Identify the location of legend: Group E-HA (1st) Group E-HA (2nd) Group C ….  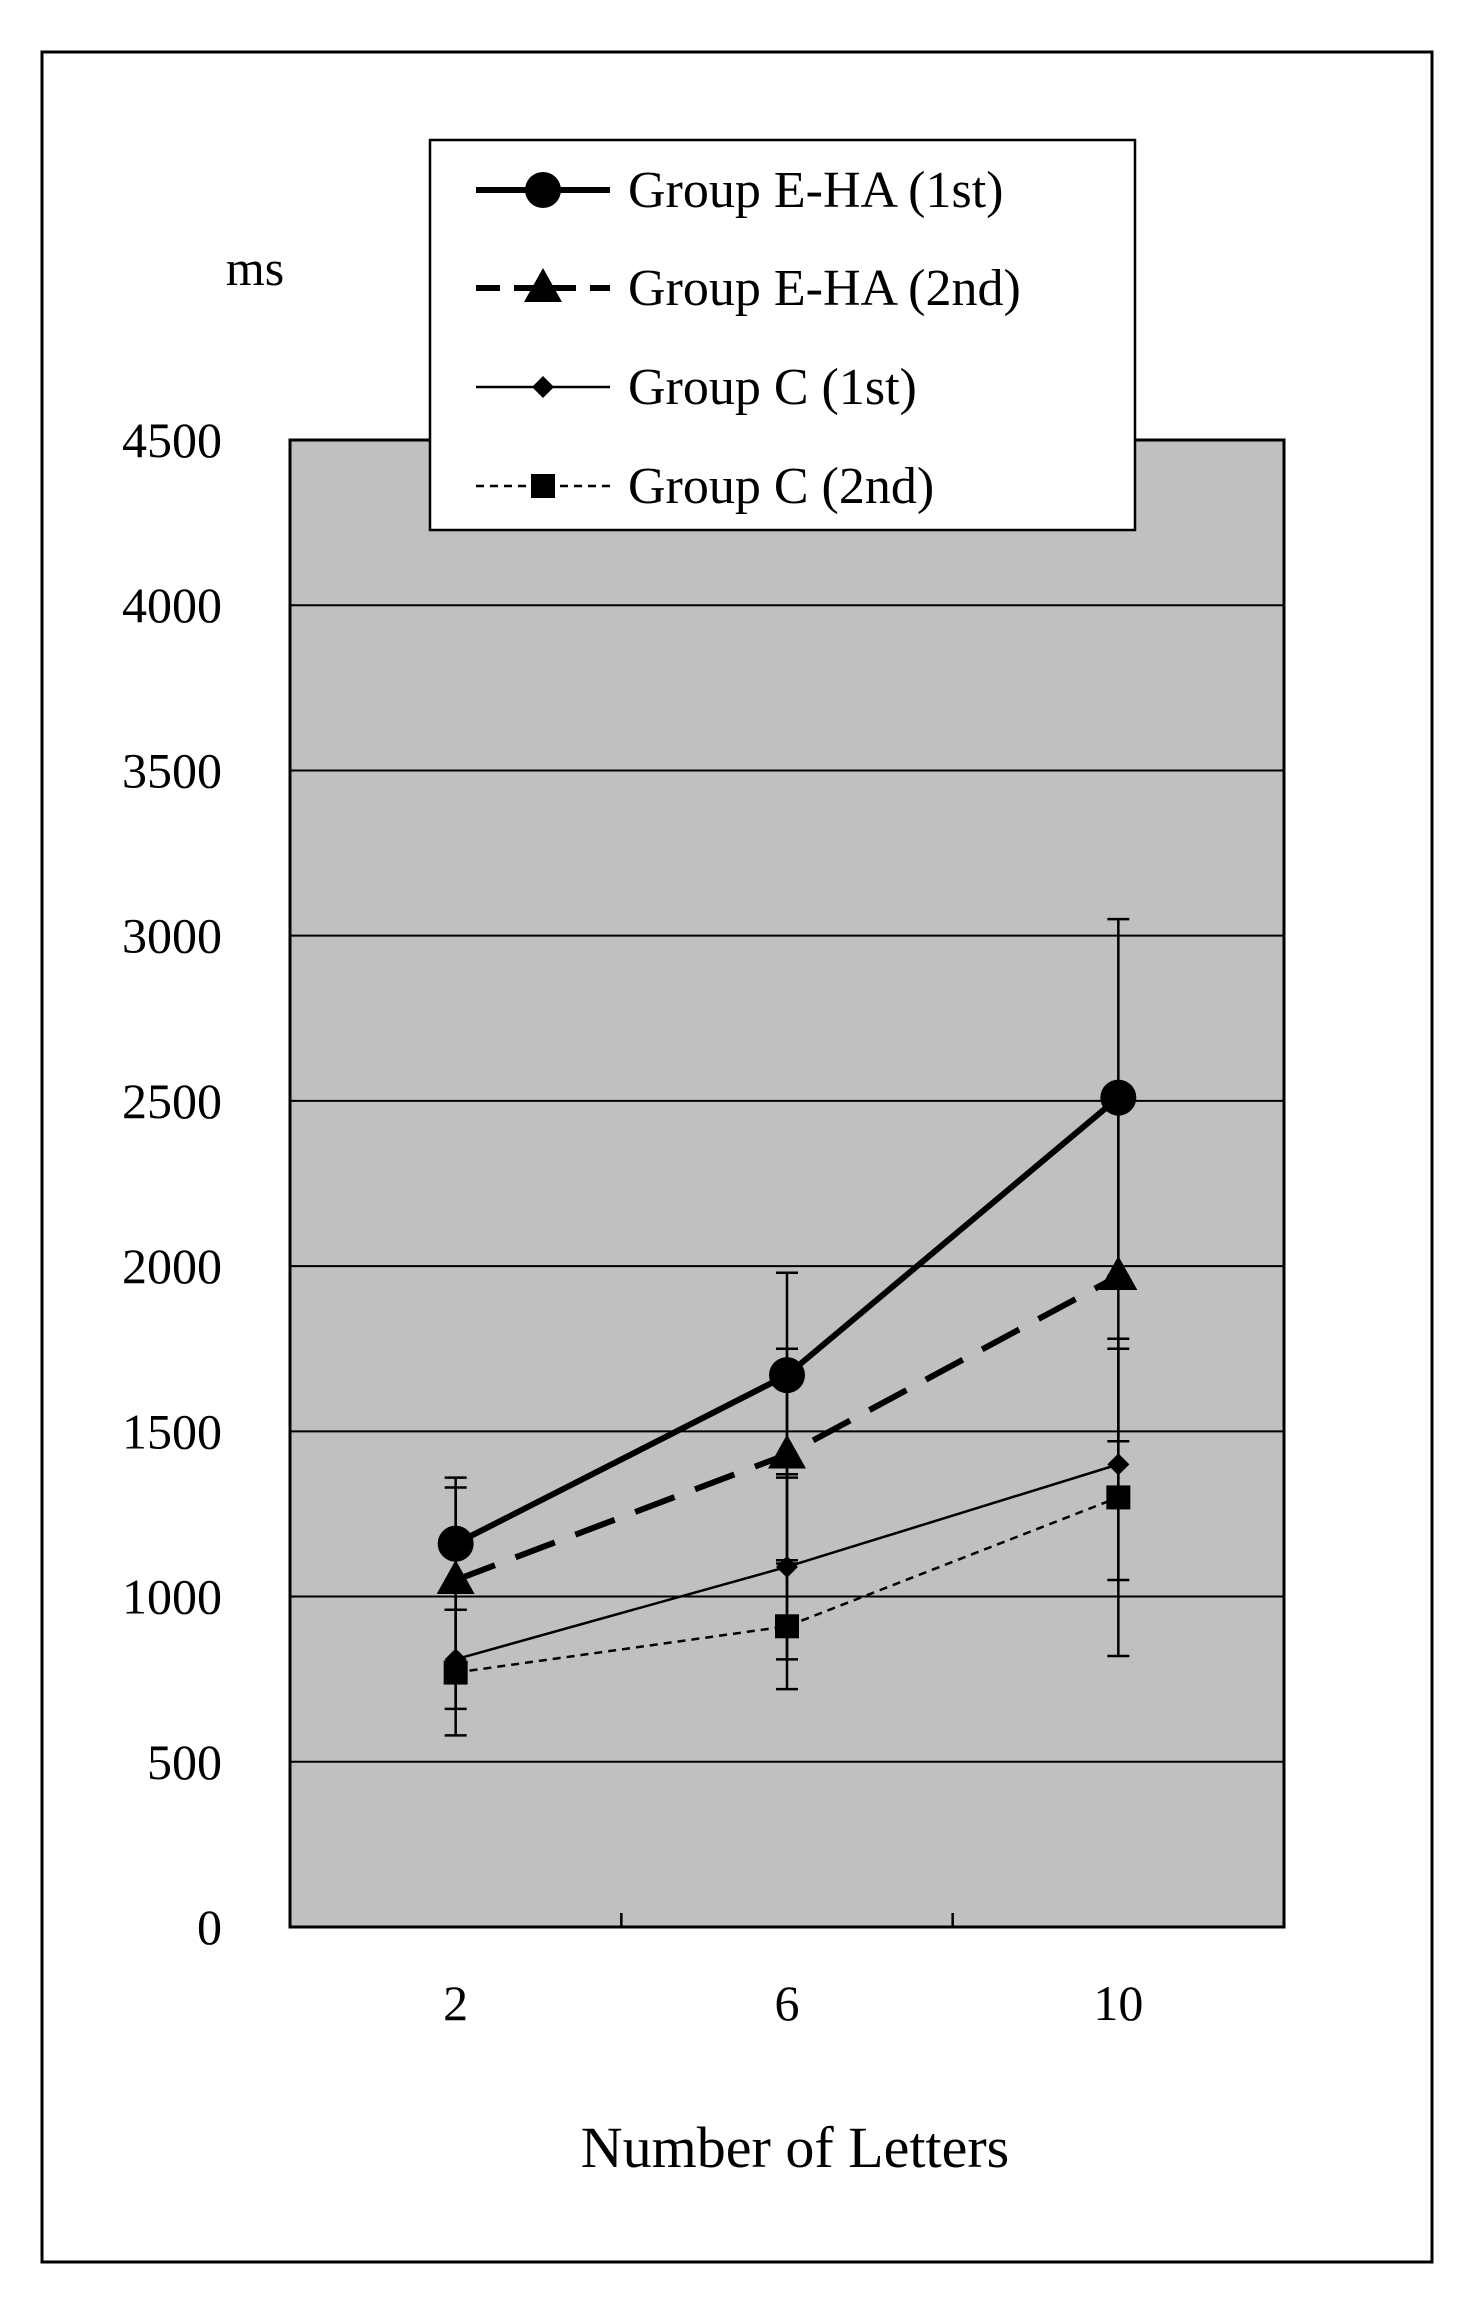
(782, 335).